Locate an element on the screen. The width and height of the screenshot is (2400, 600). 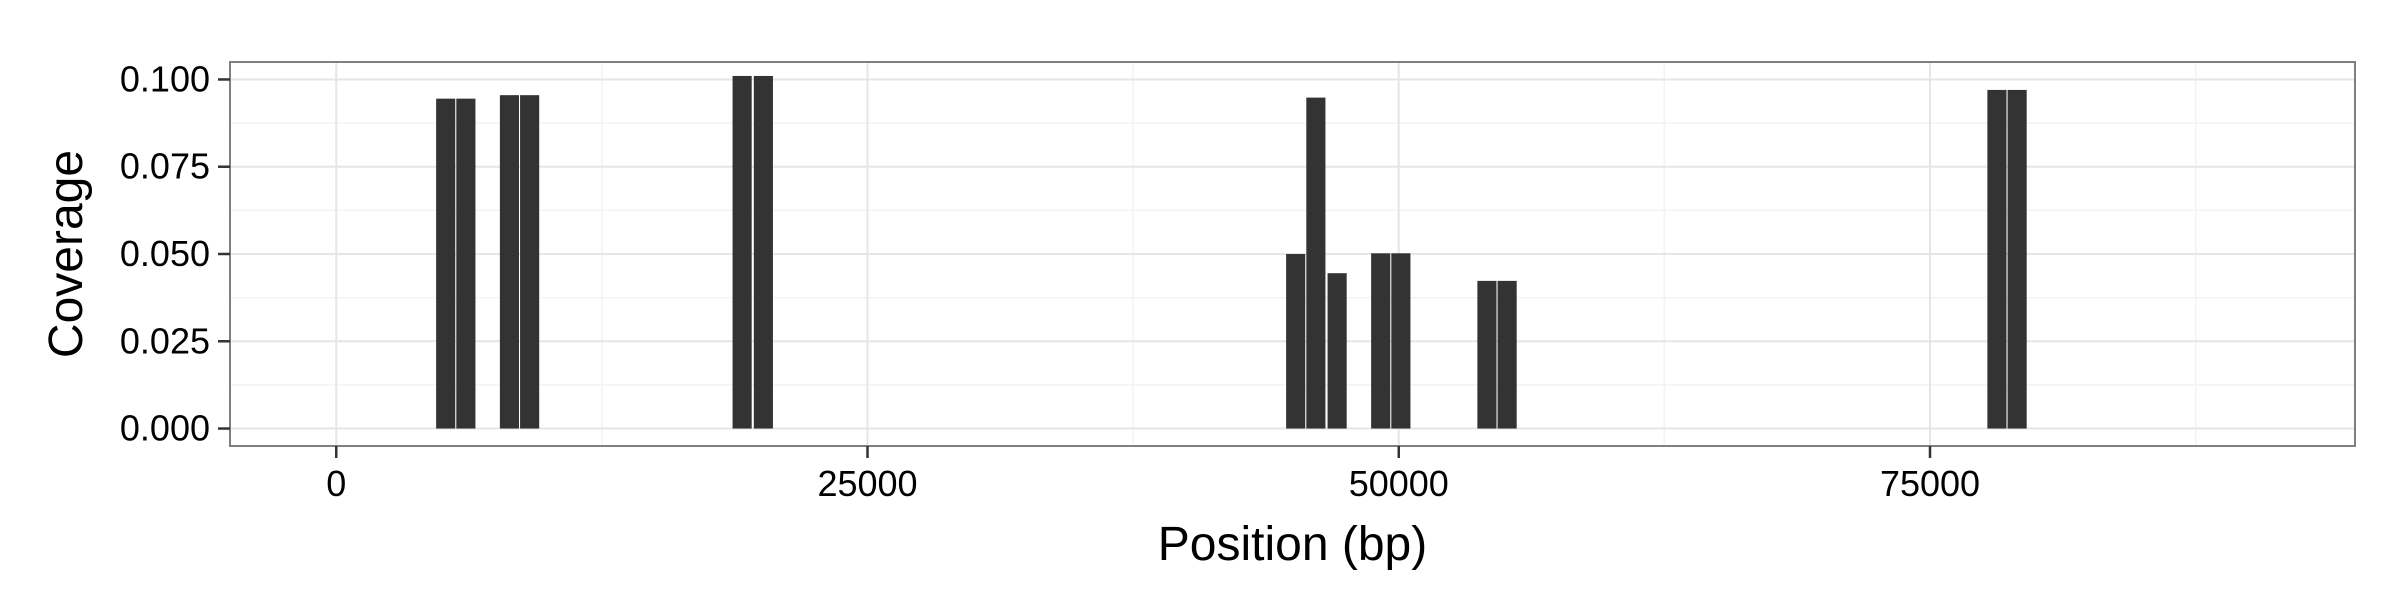
y-tick-label: 0.050 is located at coordinates (165, 253).